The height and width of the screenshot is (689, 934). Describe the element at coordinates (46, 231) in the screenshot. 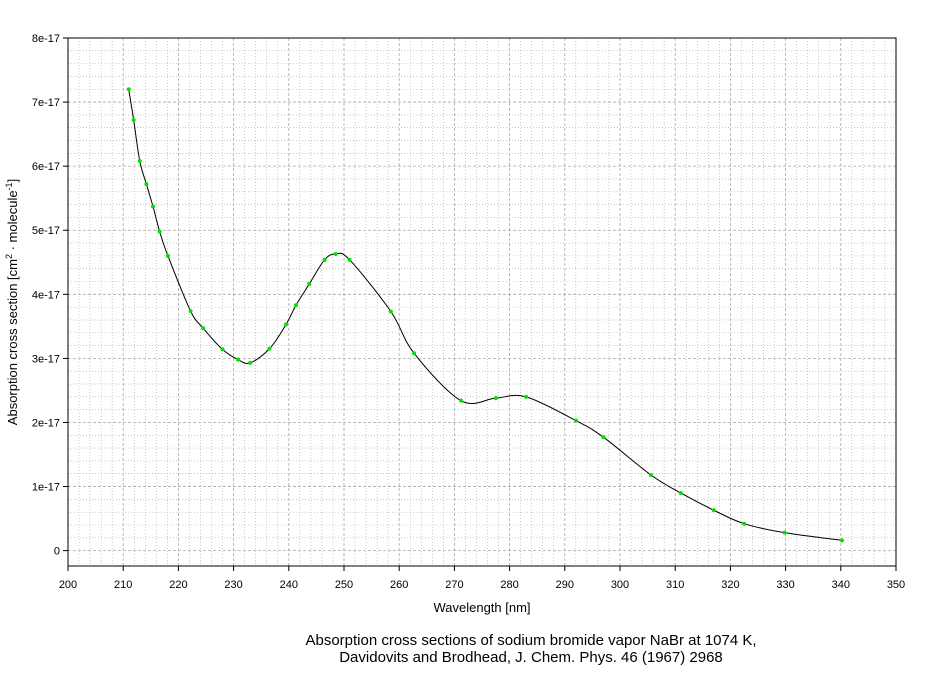

I see `y-tick-label: 5e-17` at that location.